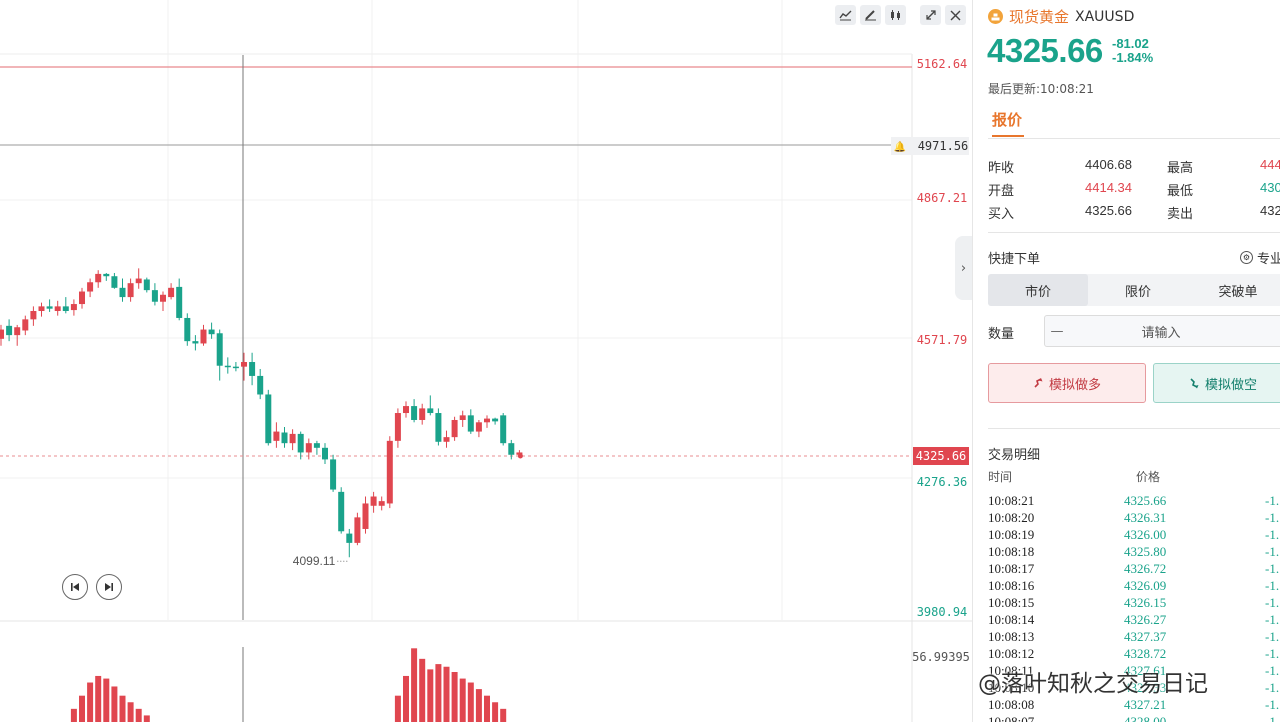  What do you see at coordinates (1041, 89) in the screenshot?
I see `last-update-time: 最后更新:10:08:21` at bounding box center [1041, 89].